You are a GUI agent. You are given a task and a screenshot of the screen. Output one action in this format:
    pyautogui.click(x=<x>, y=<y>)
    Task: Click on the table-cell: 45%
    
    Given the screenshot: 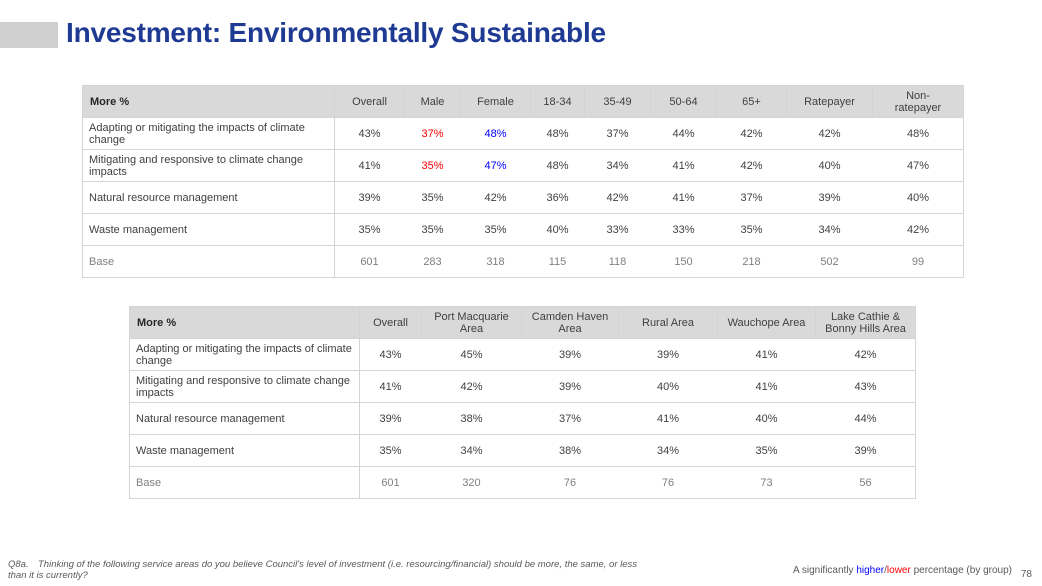 What is the action you would take?
    pyautogui.click(x=471, y=354)
    